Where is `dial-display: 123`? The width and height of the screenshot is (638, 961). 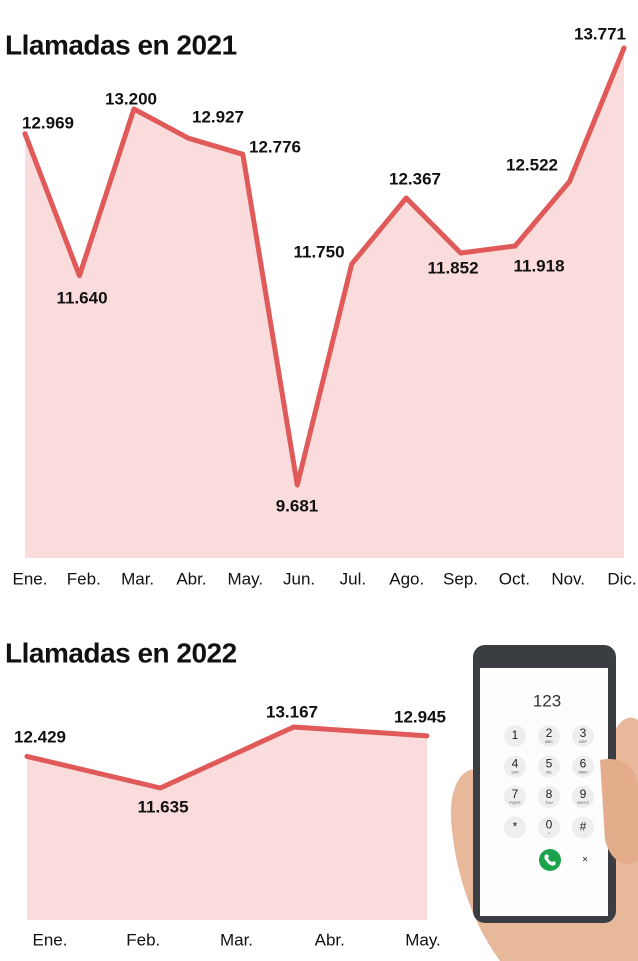 dial-display: 123 is located at coordinates (547, 700).